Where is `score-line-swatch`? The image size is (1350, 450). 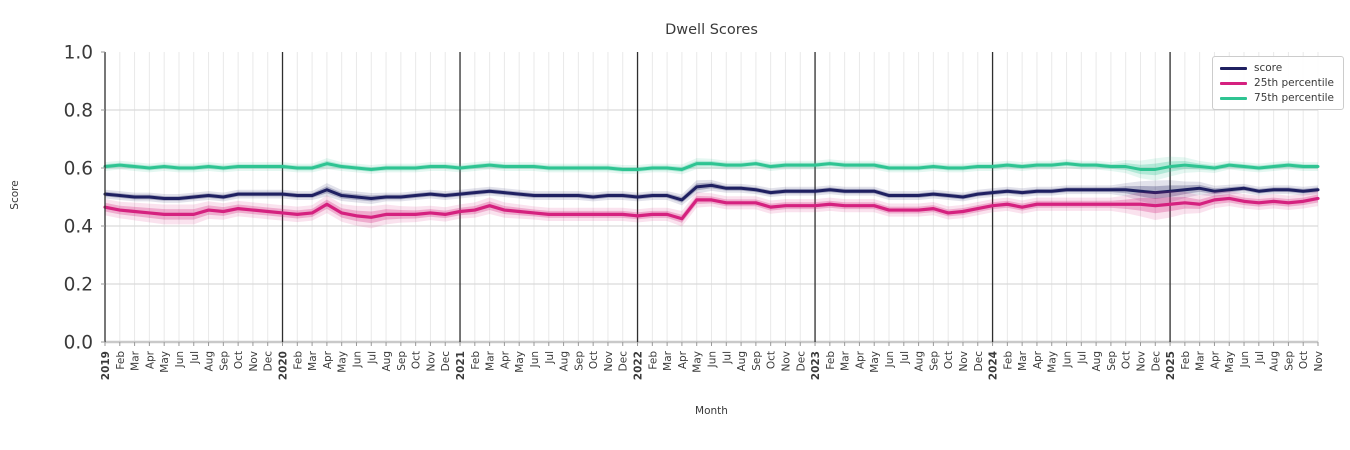
score-line-swatch is located at coordinates (1234, 68).